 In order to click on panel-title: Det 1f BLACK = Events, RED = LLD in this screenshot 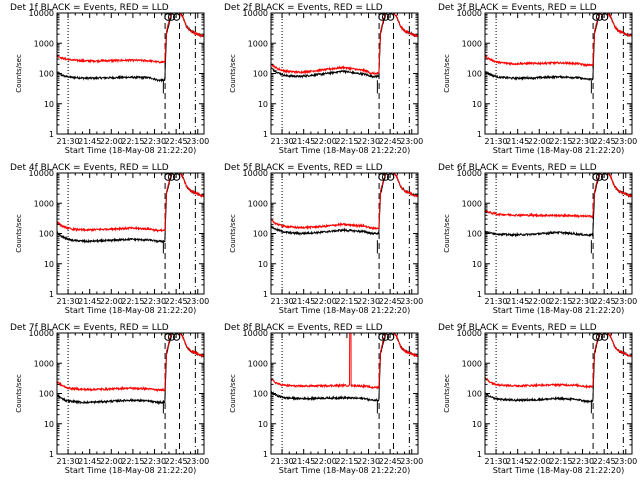, I will do `click(89, 8)`.